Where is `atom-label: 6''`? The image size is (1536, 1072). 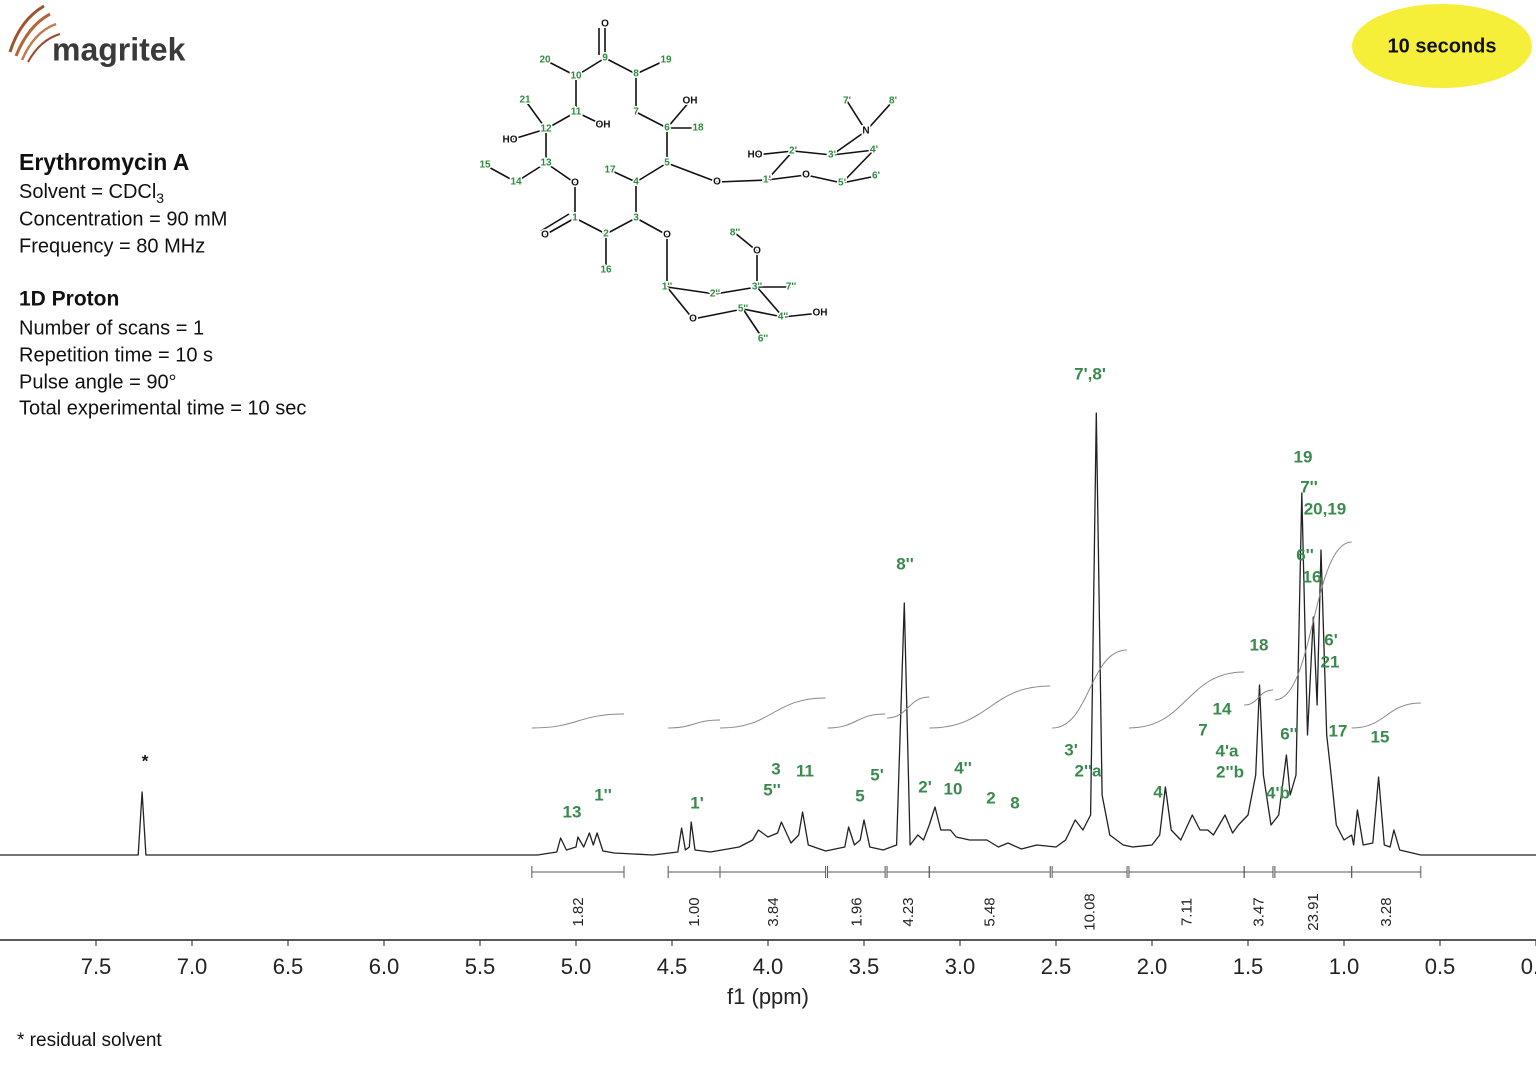
atom-label: 6'' is located at coordinates (763, 339).